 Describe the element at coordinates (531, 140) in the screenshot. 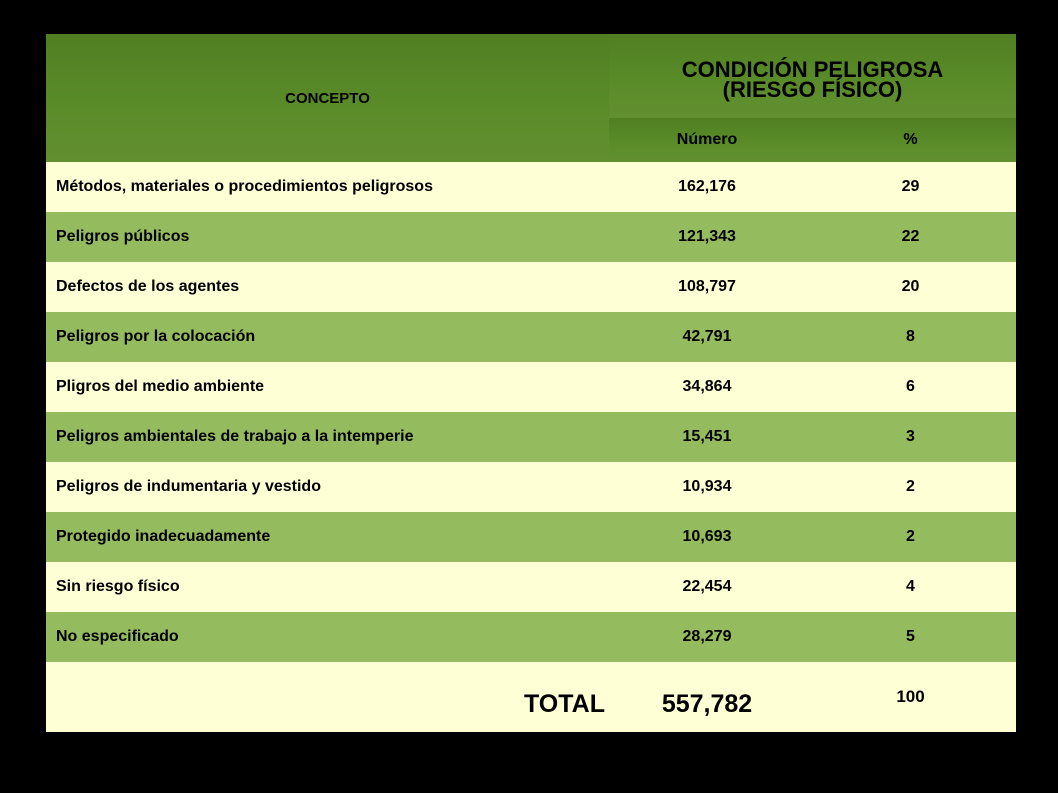

I see `header-row-sub: Número %` at that location.